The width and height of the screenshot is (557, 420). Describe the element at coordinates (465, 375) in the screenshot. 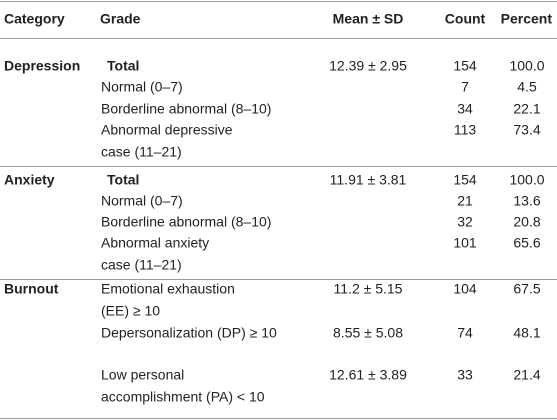

I see `count-cell: 33` at that location.